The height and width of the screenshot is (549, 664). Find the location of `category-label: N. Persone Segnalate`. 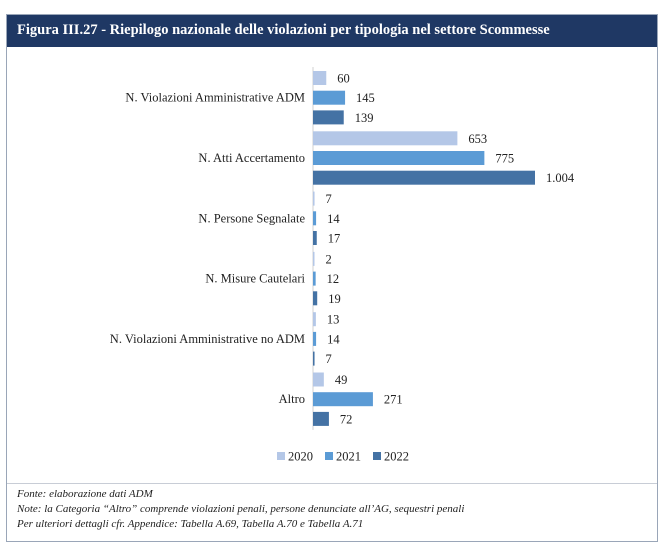

category-label: N. Persone Segnalate is located at coordinates (251, 218).